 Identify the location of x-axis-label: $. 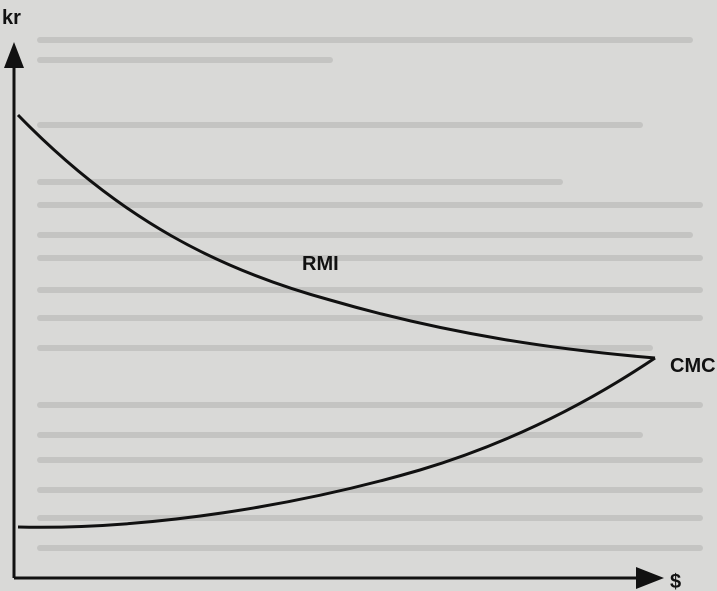
(675, 581).